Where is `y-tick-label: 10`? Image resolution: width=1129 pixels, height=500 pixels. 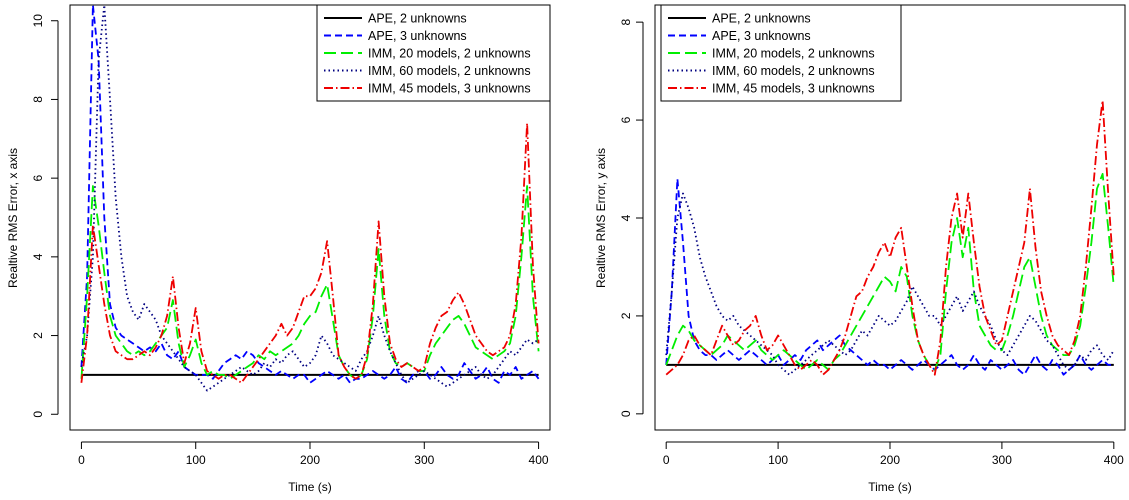
y-tick-label: 10 is located at coordinates (38, 21).